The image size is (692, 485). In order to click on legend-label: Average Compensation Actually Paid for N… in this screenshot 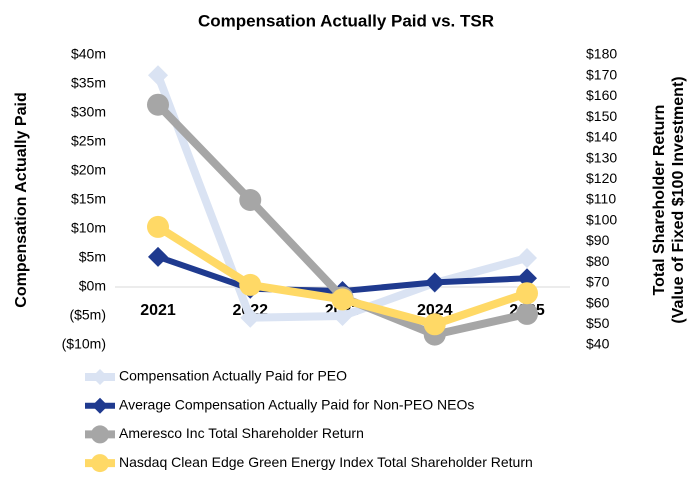, I will do `click(296, 404)`.